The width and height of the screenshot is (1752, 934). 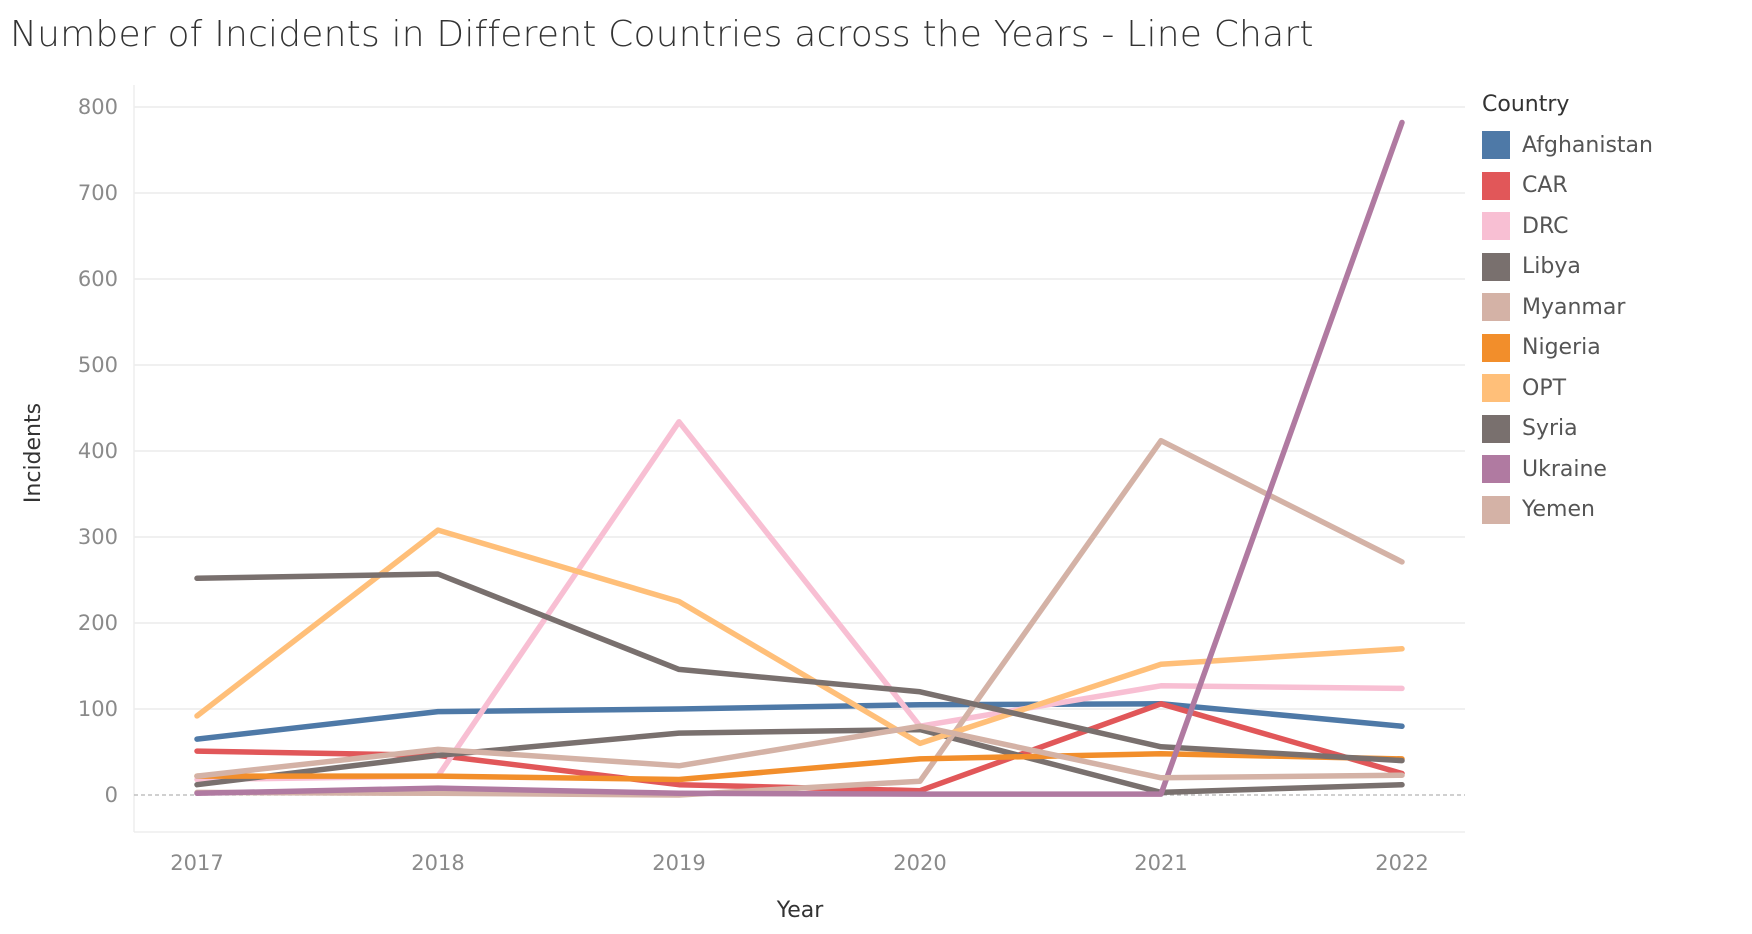 I want to click on y-tick-label: 100, so click(x=98, y=709).